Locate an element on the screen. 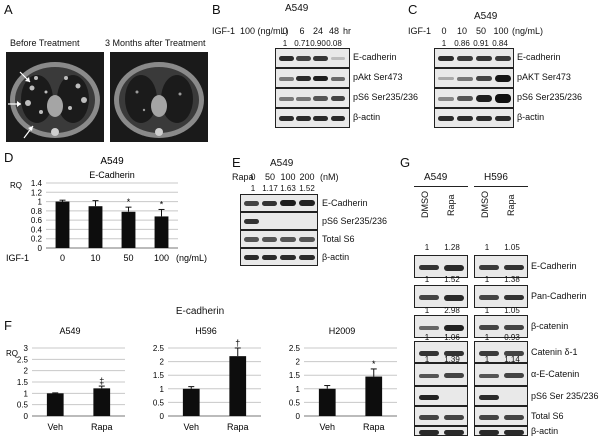 Image resolution: width=600 pixels, height=436 pixels. panel-g-row-label: β-actin is located at coordinates (545, 431).